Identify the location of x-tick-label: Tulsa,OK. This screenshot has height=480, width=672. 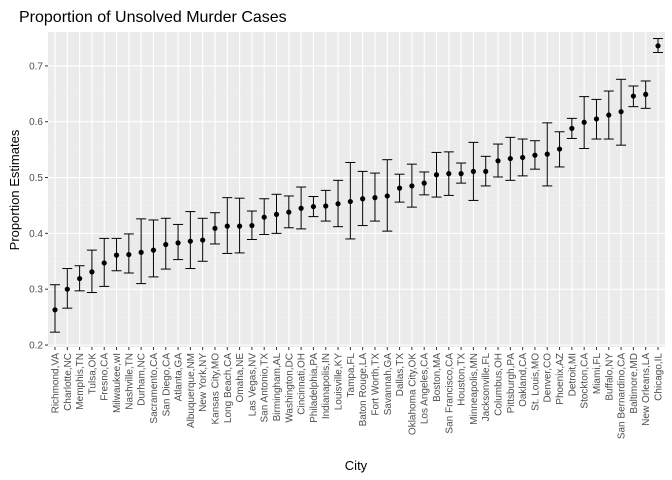
(92, 374).